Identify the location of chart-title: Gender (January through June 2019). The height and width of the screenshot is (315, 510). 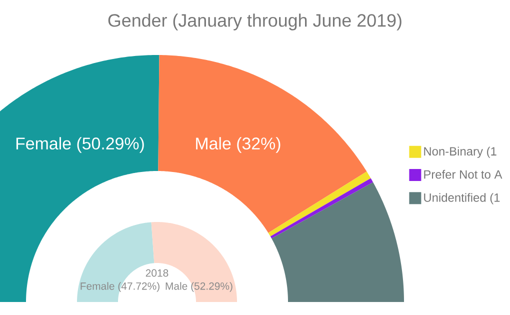
(255, 22).